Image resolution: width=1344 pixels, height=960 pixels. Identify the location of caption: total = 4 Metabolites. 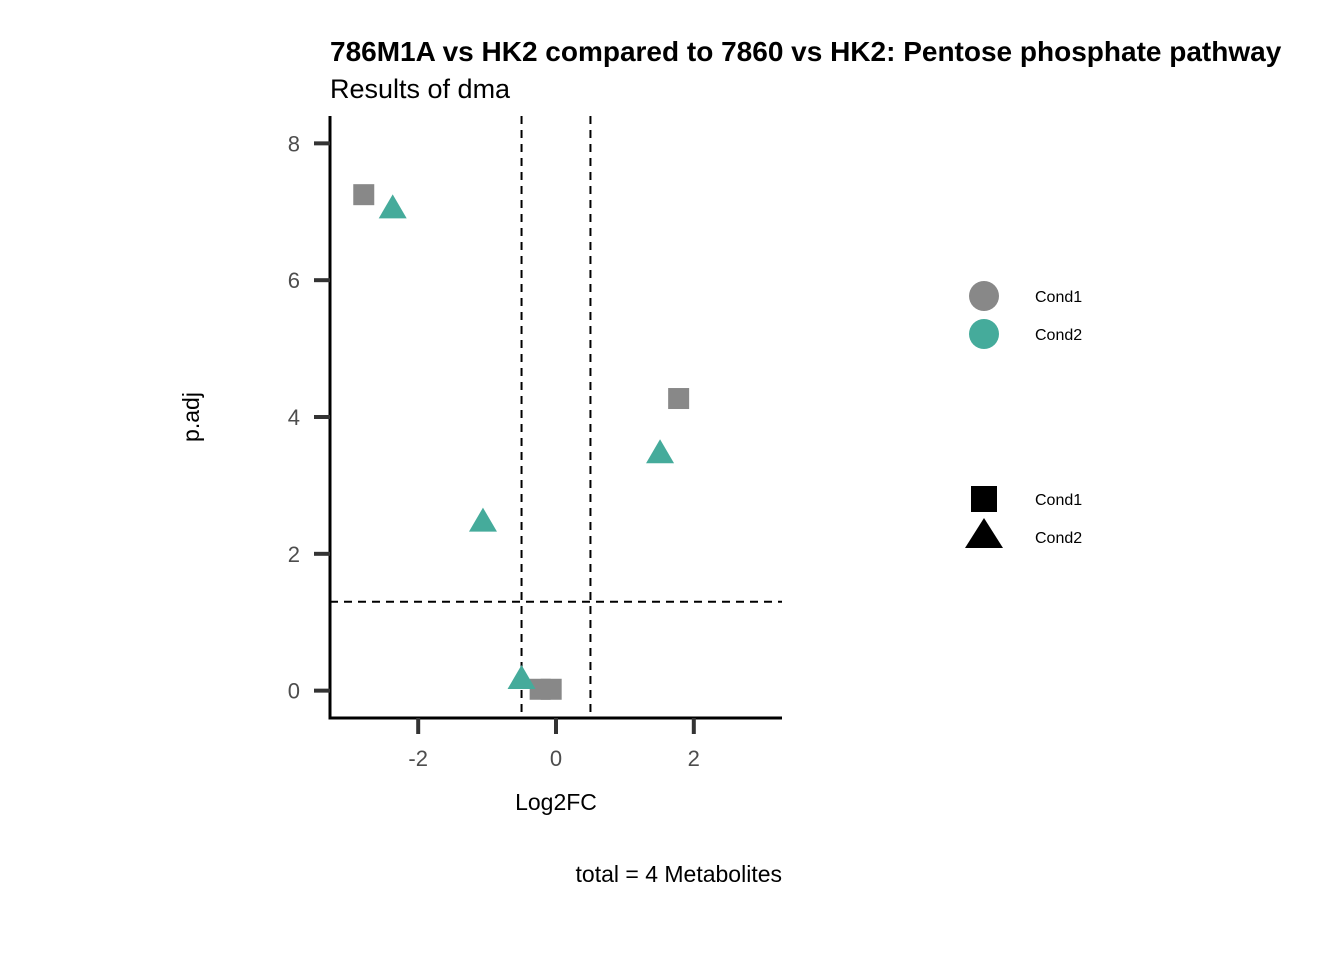
(679, 874).